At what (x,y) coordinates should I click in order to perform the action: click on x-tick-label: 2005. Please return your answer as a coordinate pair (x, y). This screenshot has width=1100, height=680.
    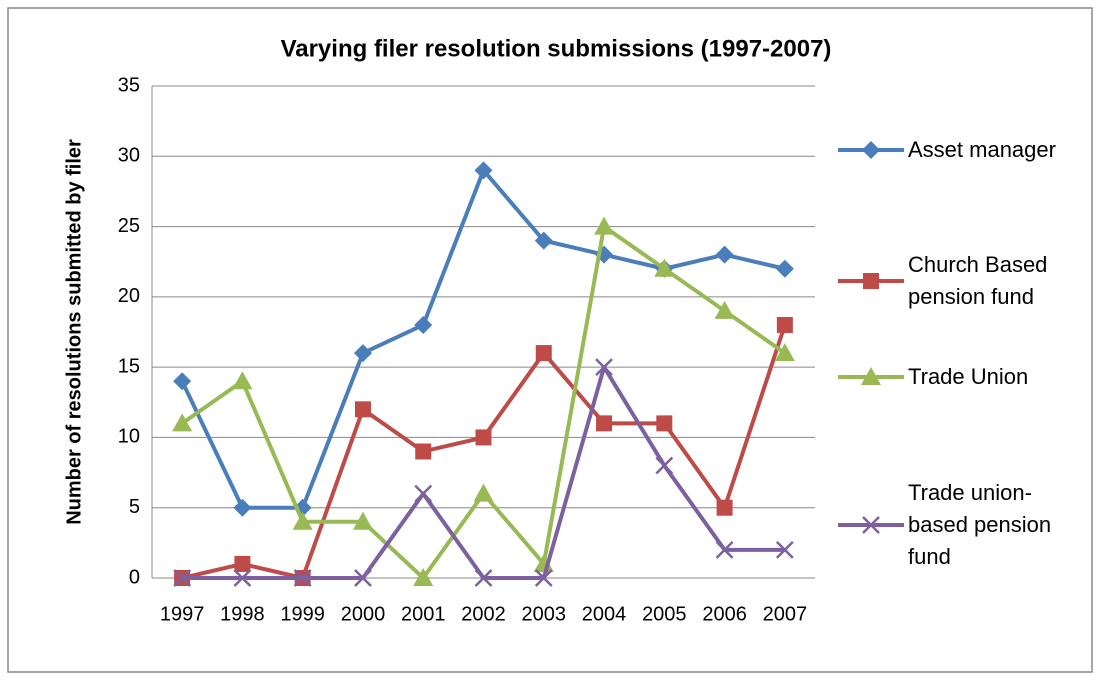
    Looking at the image, I should click on (664, 614).